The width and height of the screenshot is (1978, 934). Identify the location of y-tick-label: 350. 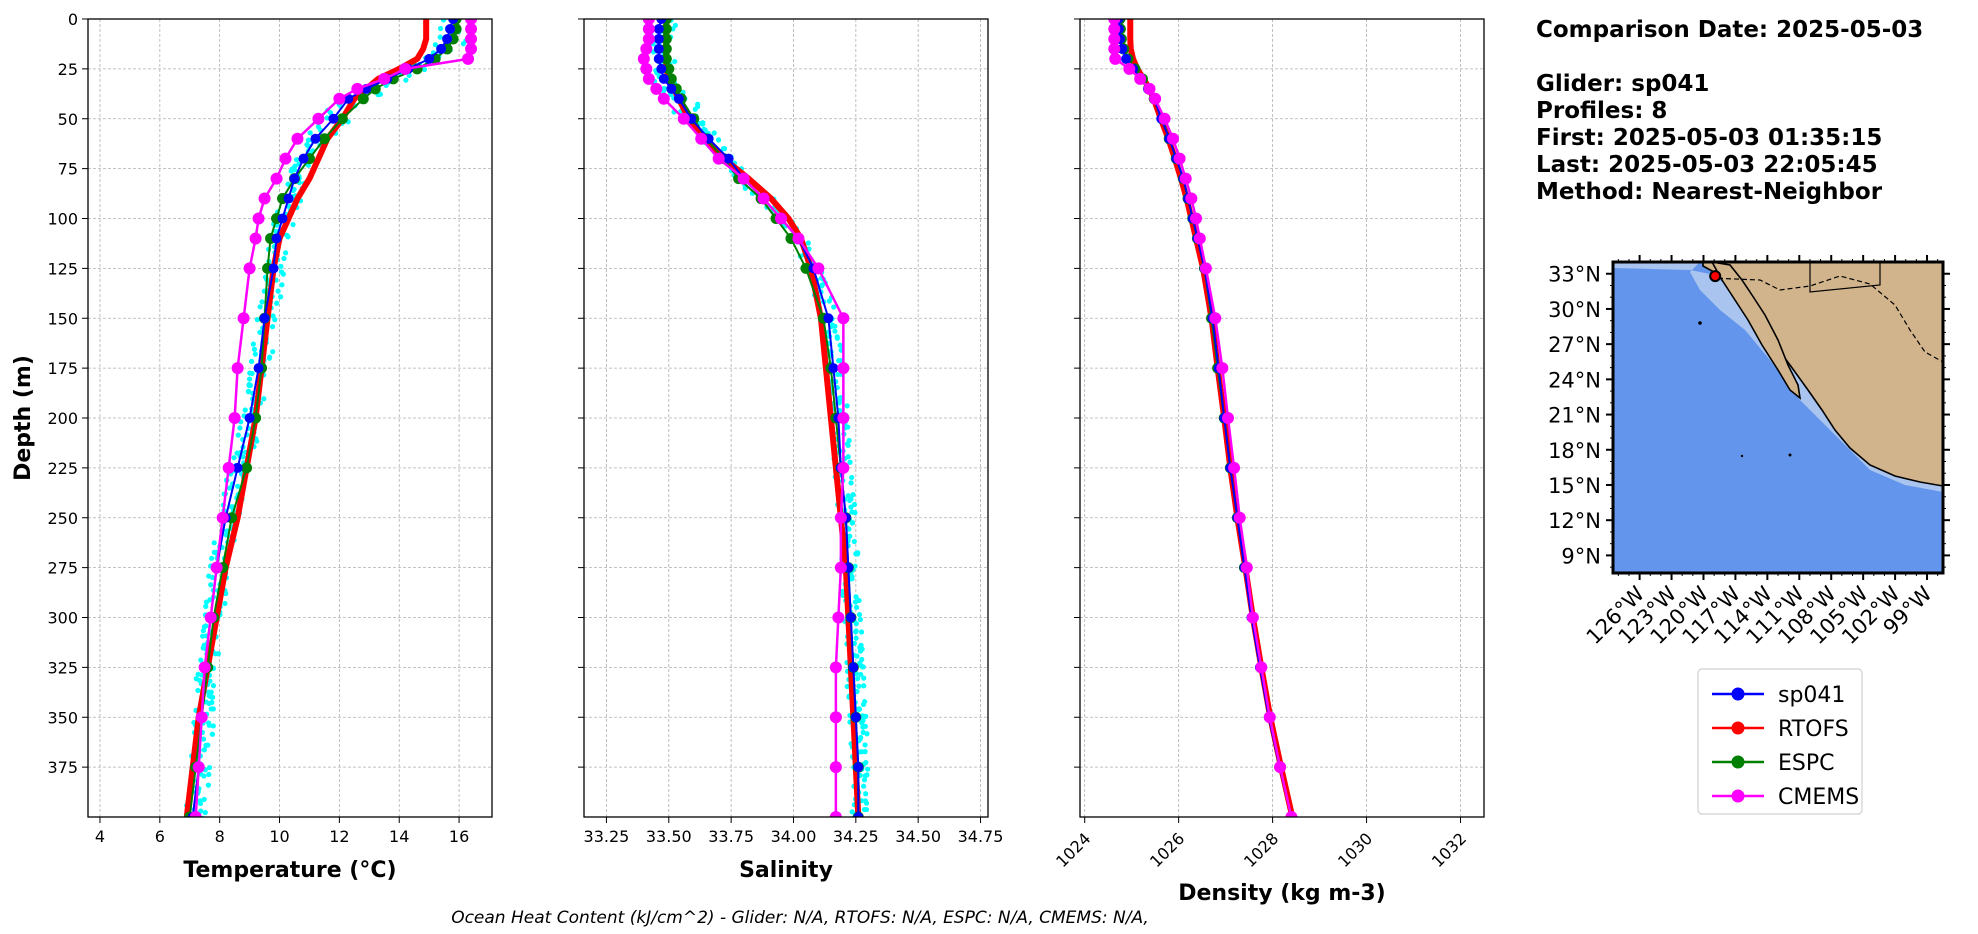
(62, 717).